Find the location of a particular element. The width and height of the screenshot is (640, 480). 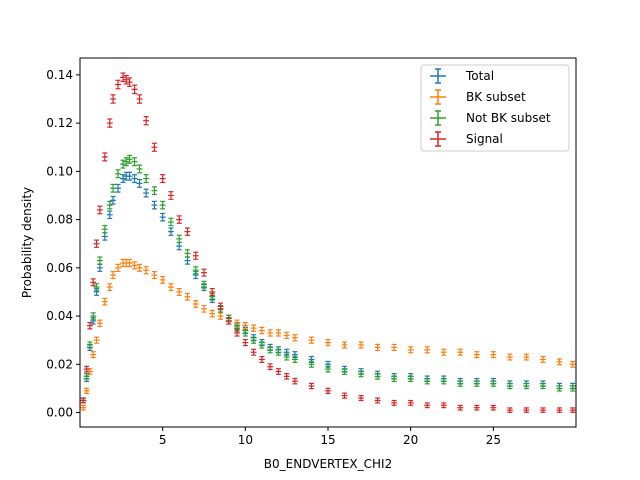

x-tick-label: 5 is located at coordinates (163, 440).